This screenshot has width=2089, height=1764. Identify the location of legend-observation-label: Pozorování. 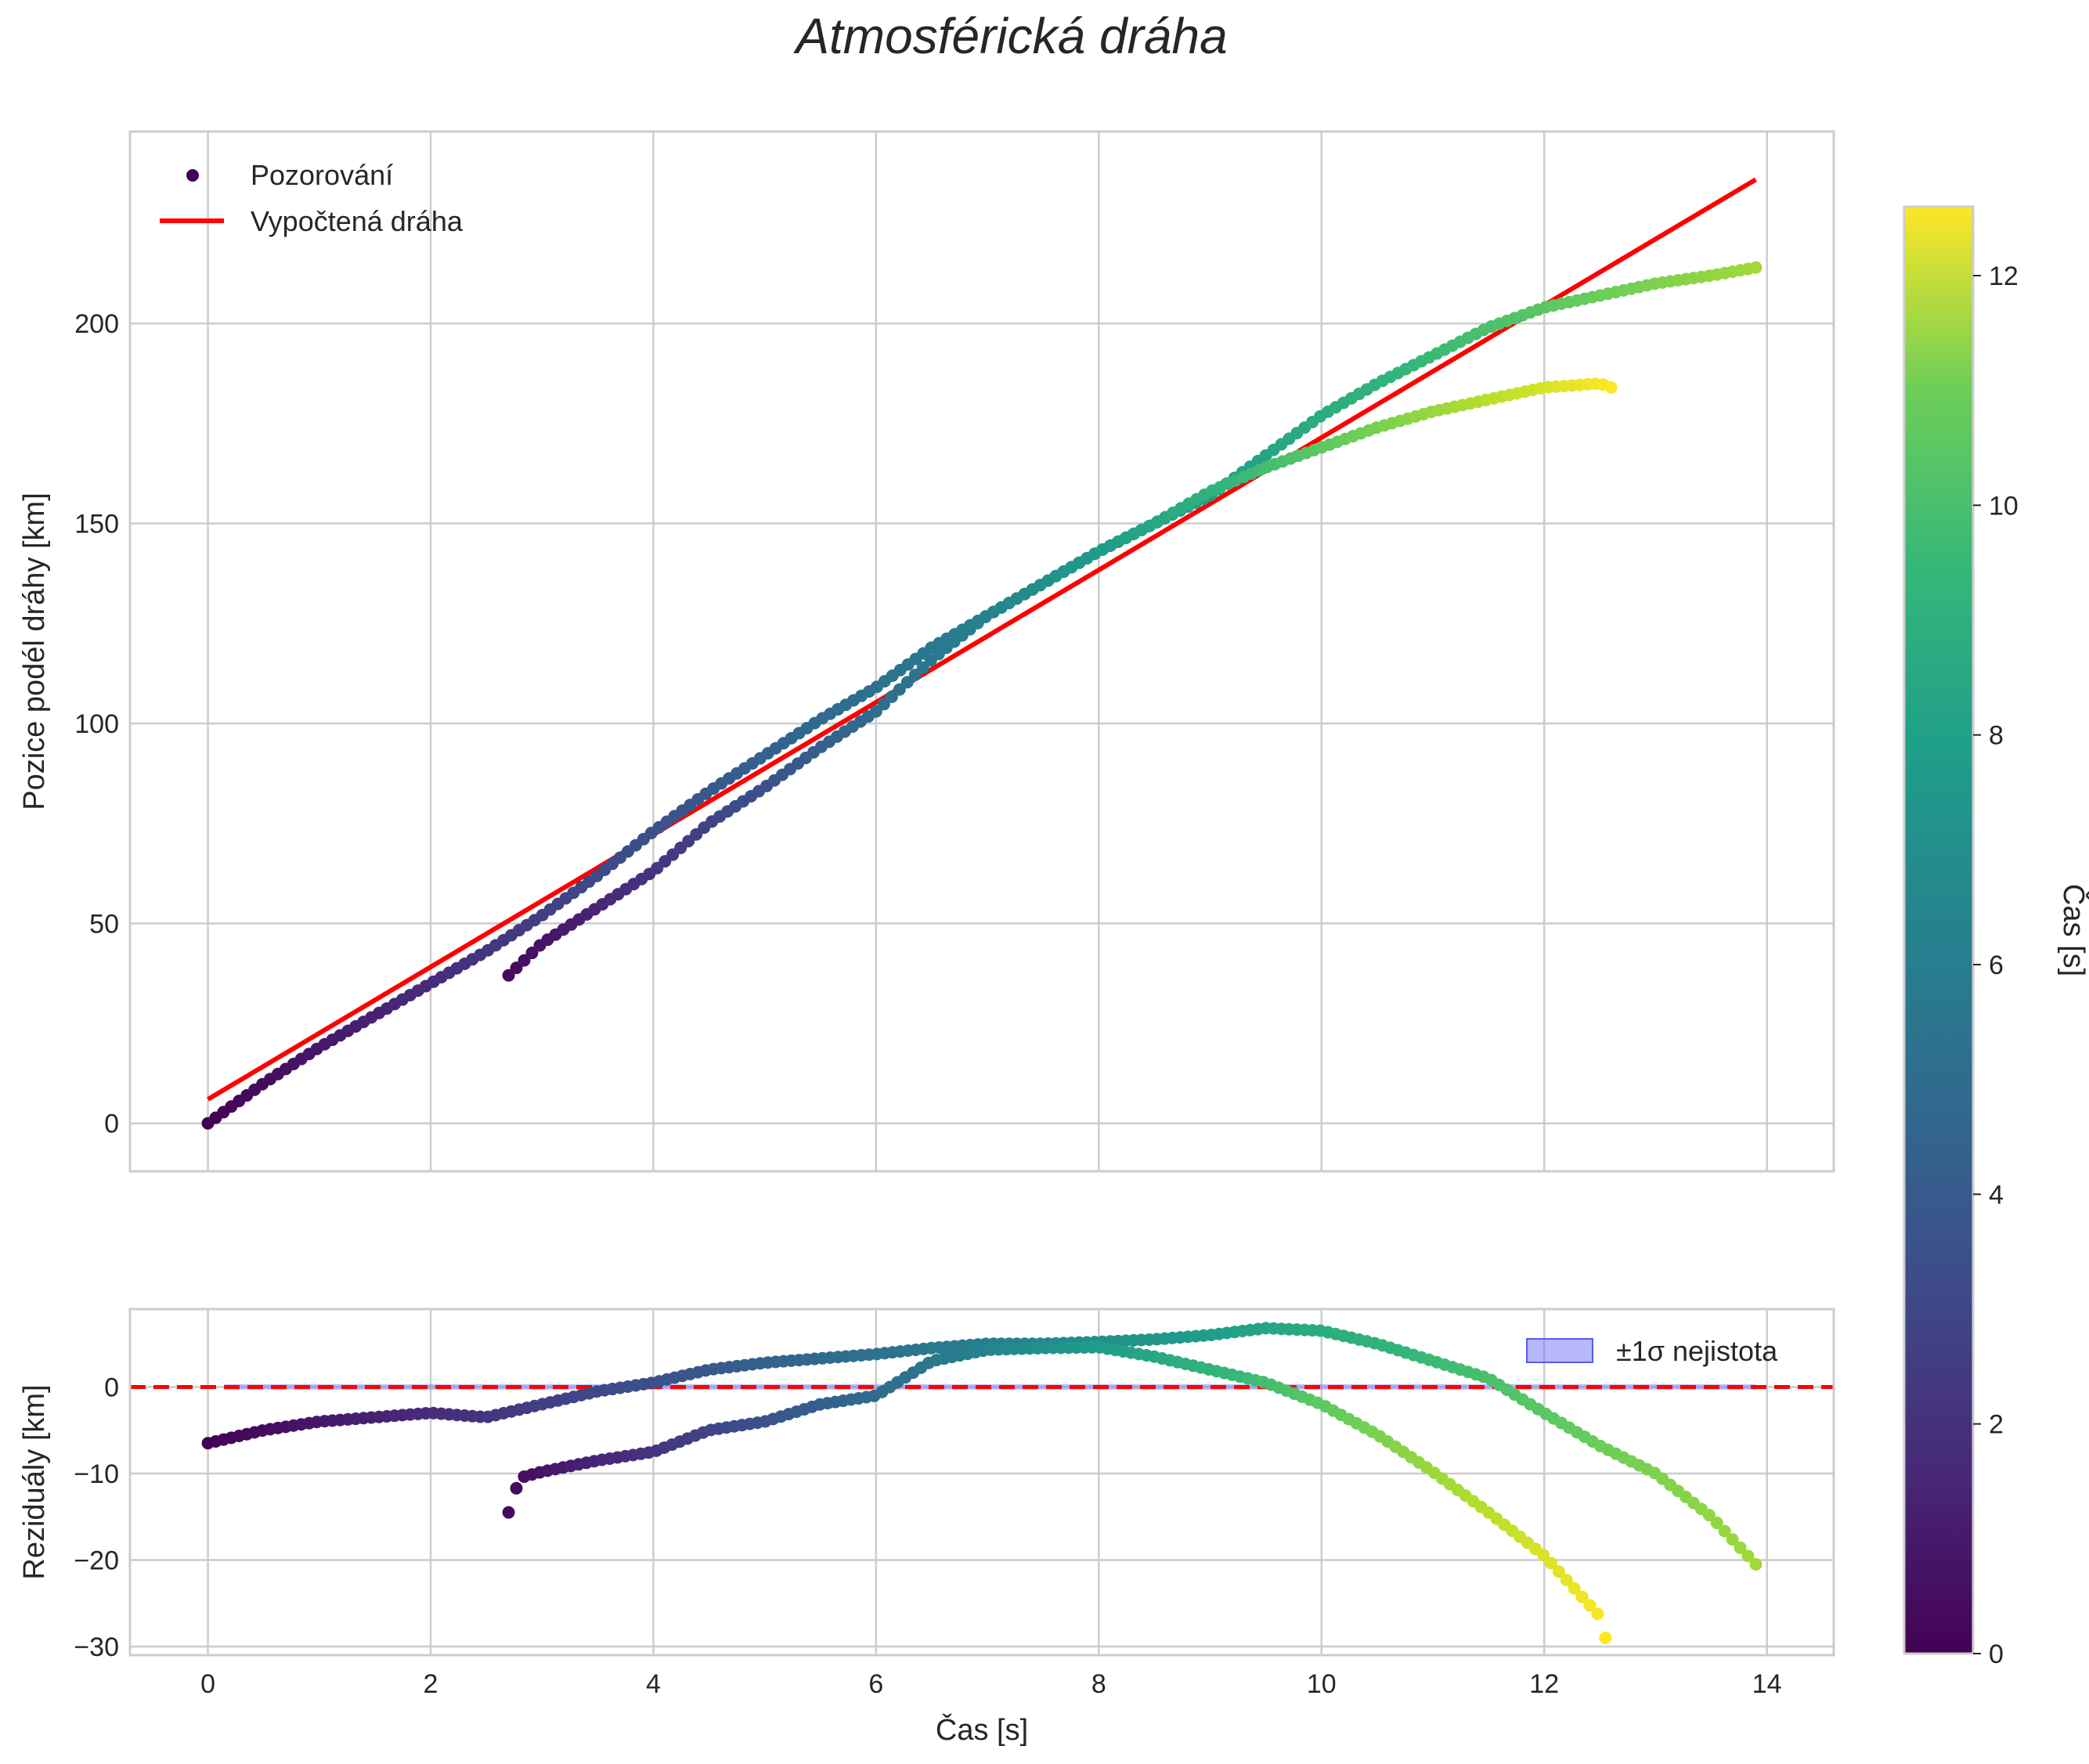
(322, 175).